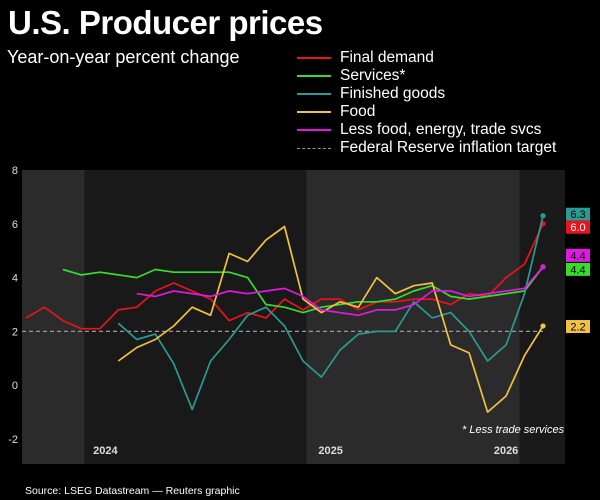 The height and width of the screenshot is (500, 600). What do you see at coordinates (506, 451) in the screenshot?
I see `x-tick-label: 2026` at bounding box center [506, 451].